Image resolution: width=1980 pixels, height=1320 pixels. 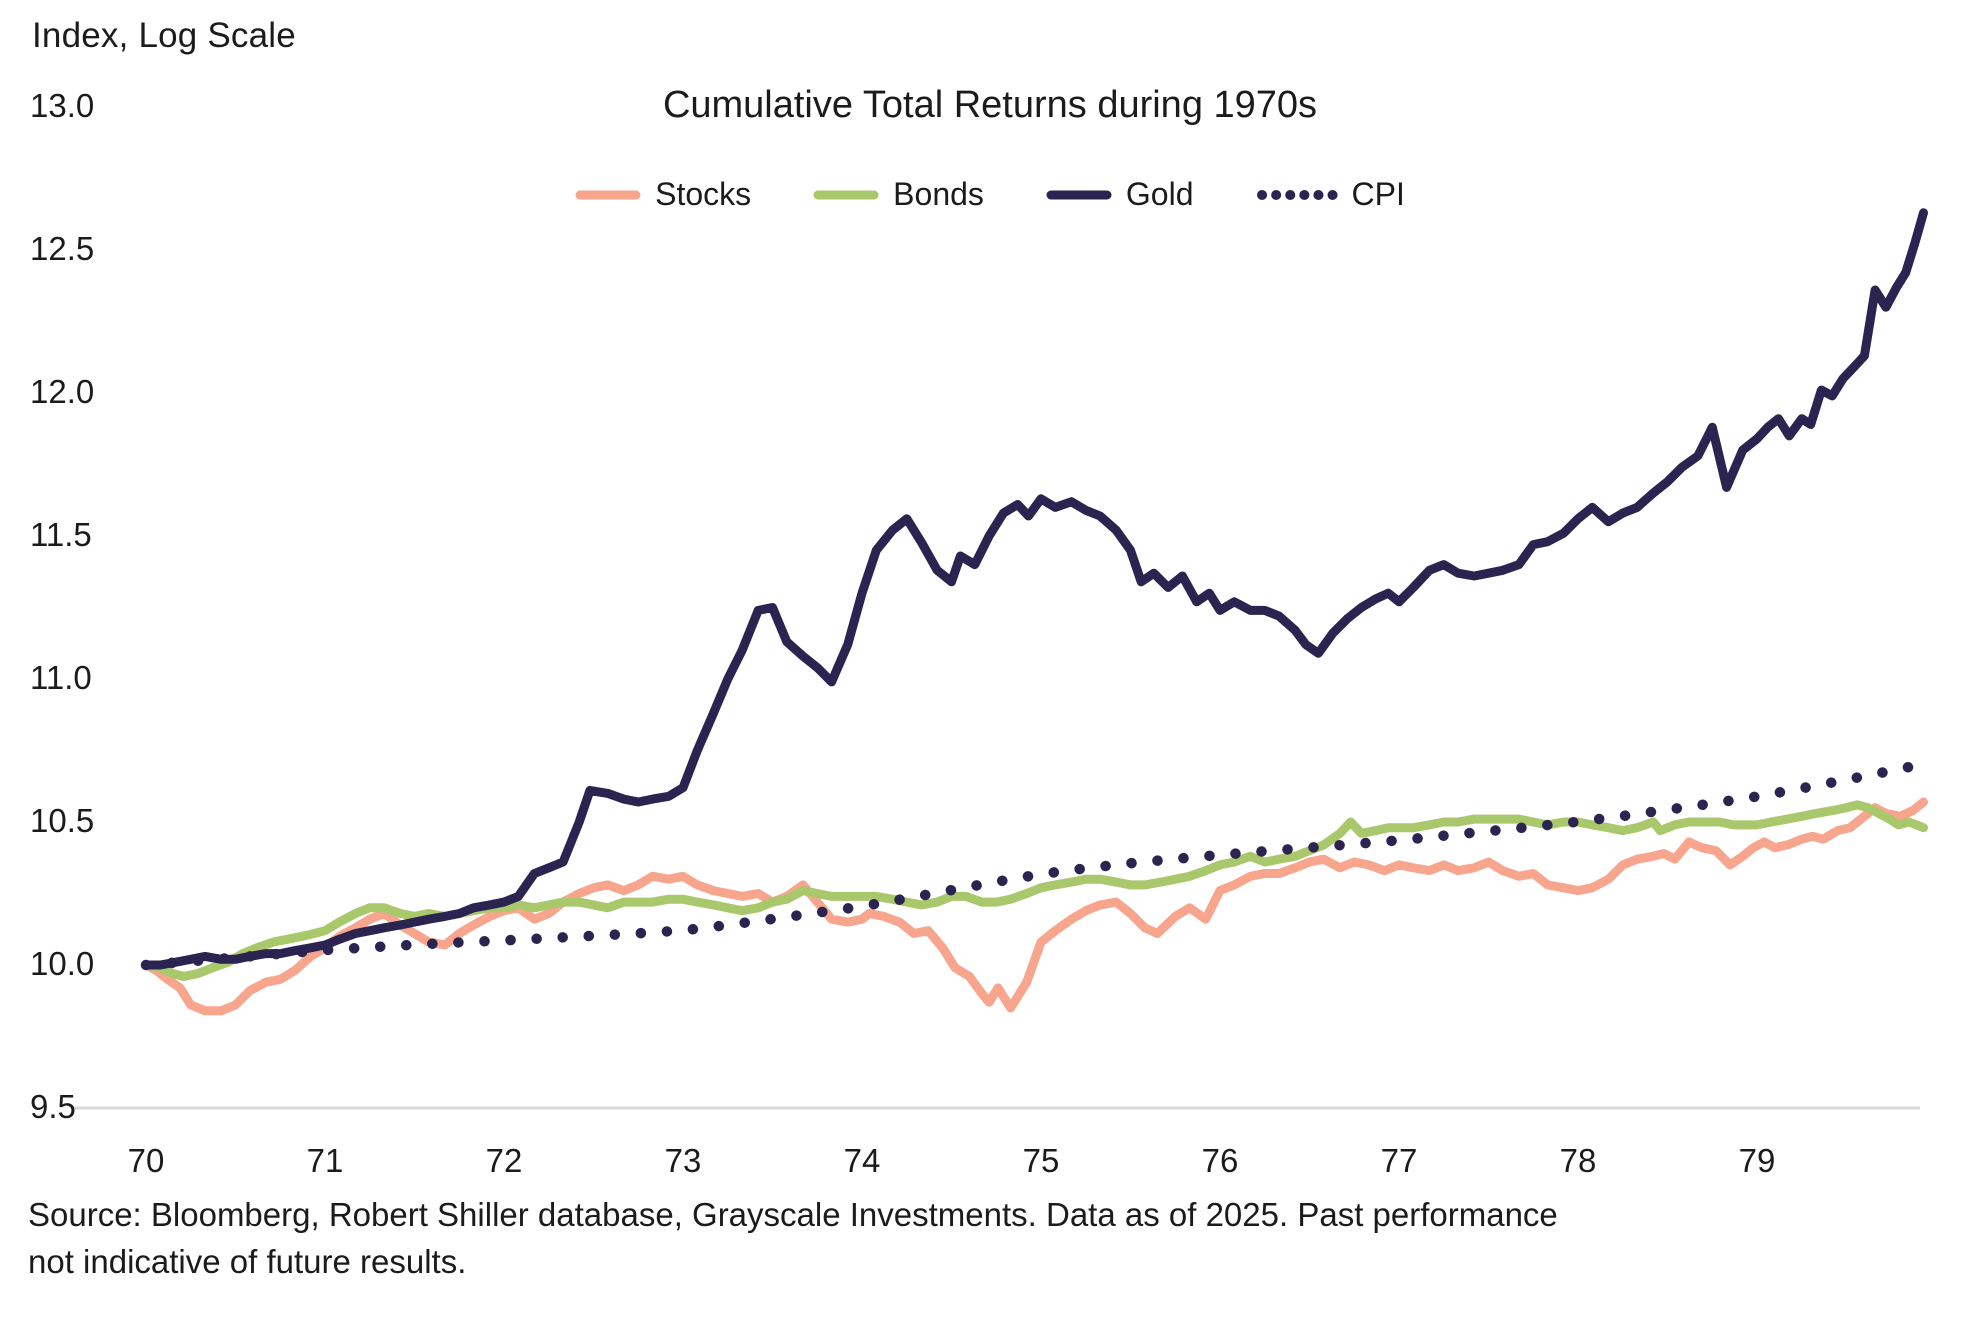 I want to click on x-tick-label: 76, so click(x=1220, y=1160).